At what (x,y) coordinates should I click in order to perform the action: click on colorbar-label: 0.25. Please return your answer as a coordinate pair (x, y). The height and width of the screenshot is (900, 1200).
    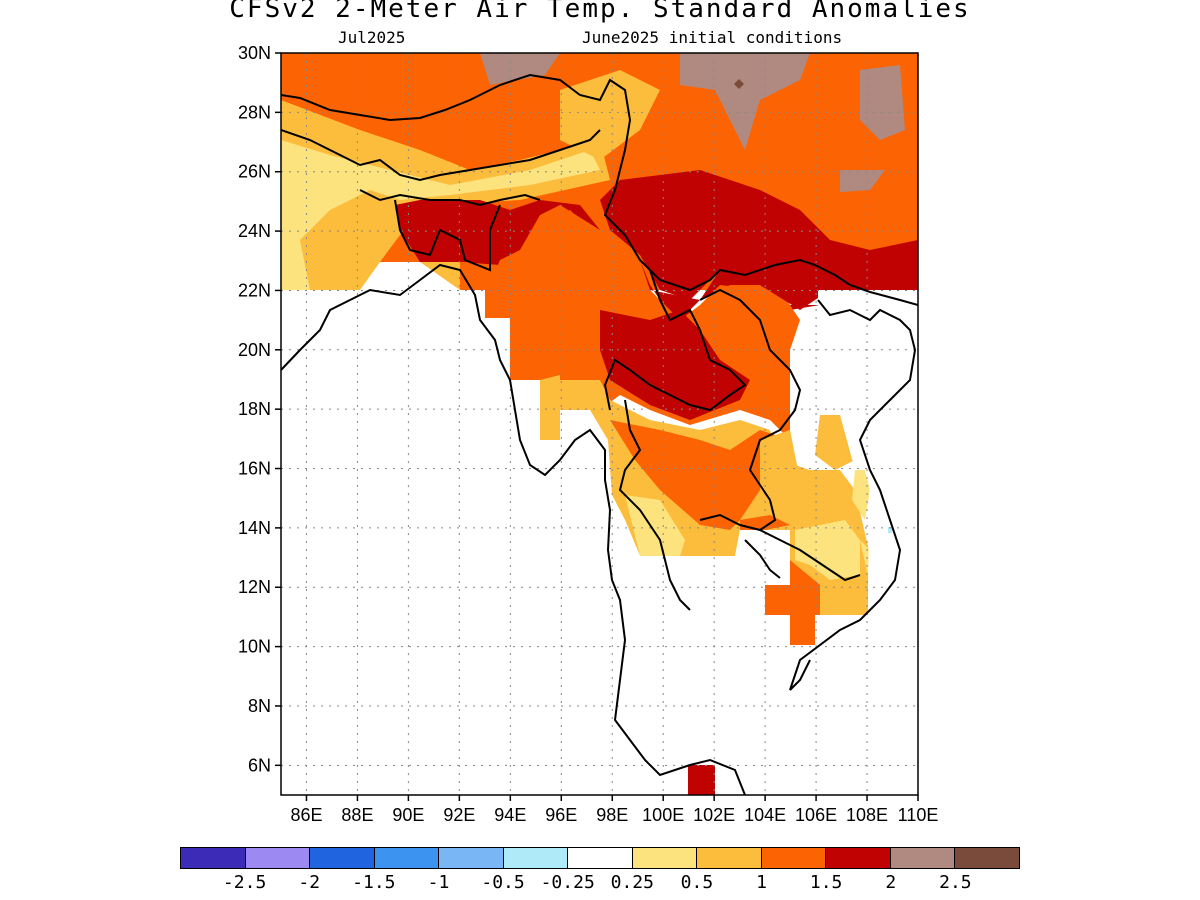
    Looking at the image, I should click on (632, 882).